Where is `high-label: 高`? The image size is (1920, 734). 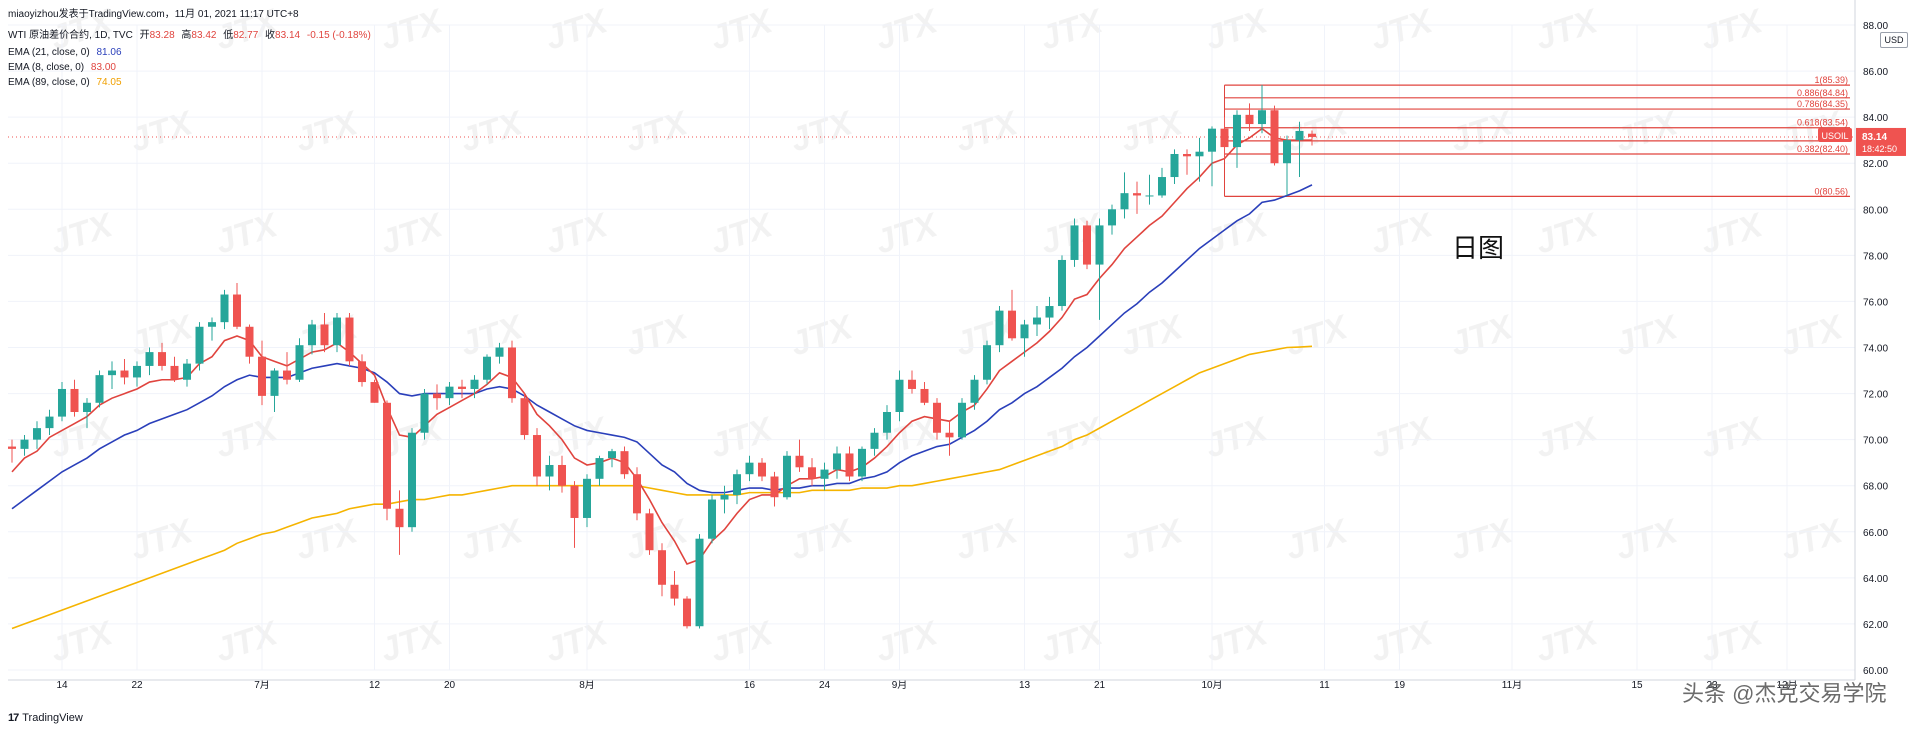
high-label: 高 is located at coordinates (186, 35).